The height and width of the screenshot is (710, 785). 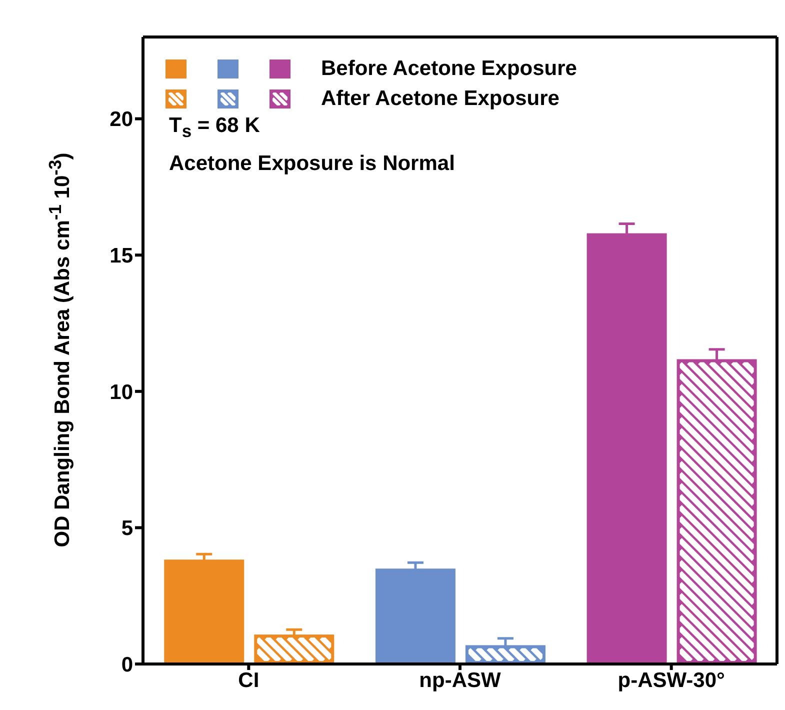 What do you see at coordinates (127, 528) in the screenshot?
I see `y-tick-label: 5` at bounding box center [127, 528].